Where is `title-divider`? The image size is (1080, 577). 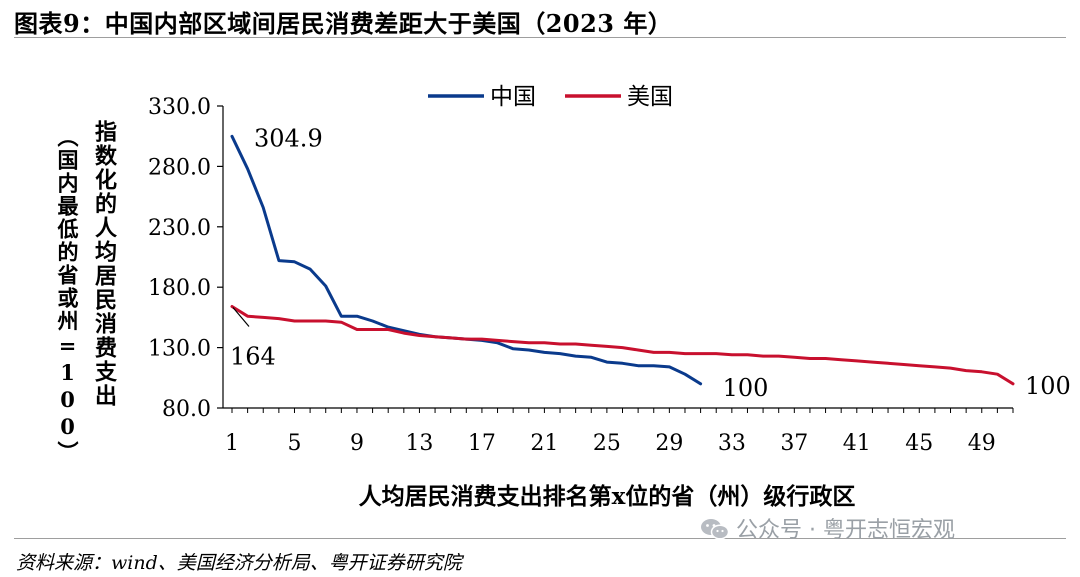
title-divider is located at coordinates (540, 37).